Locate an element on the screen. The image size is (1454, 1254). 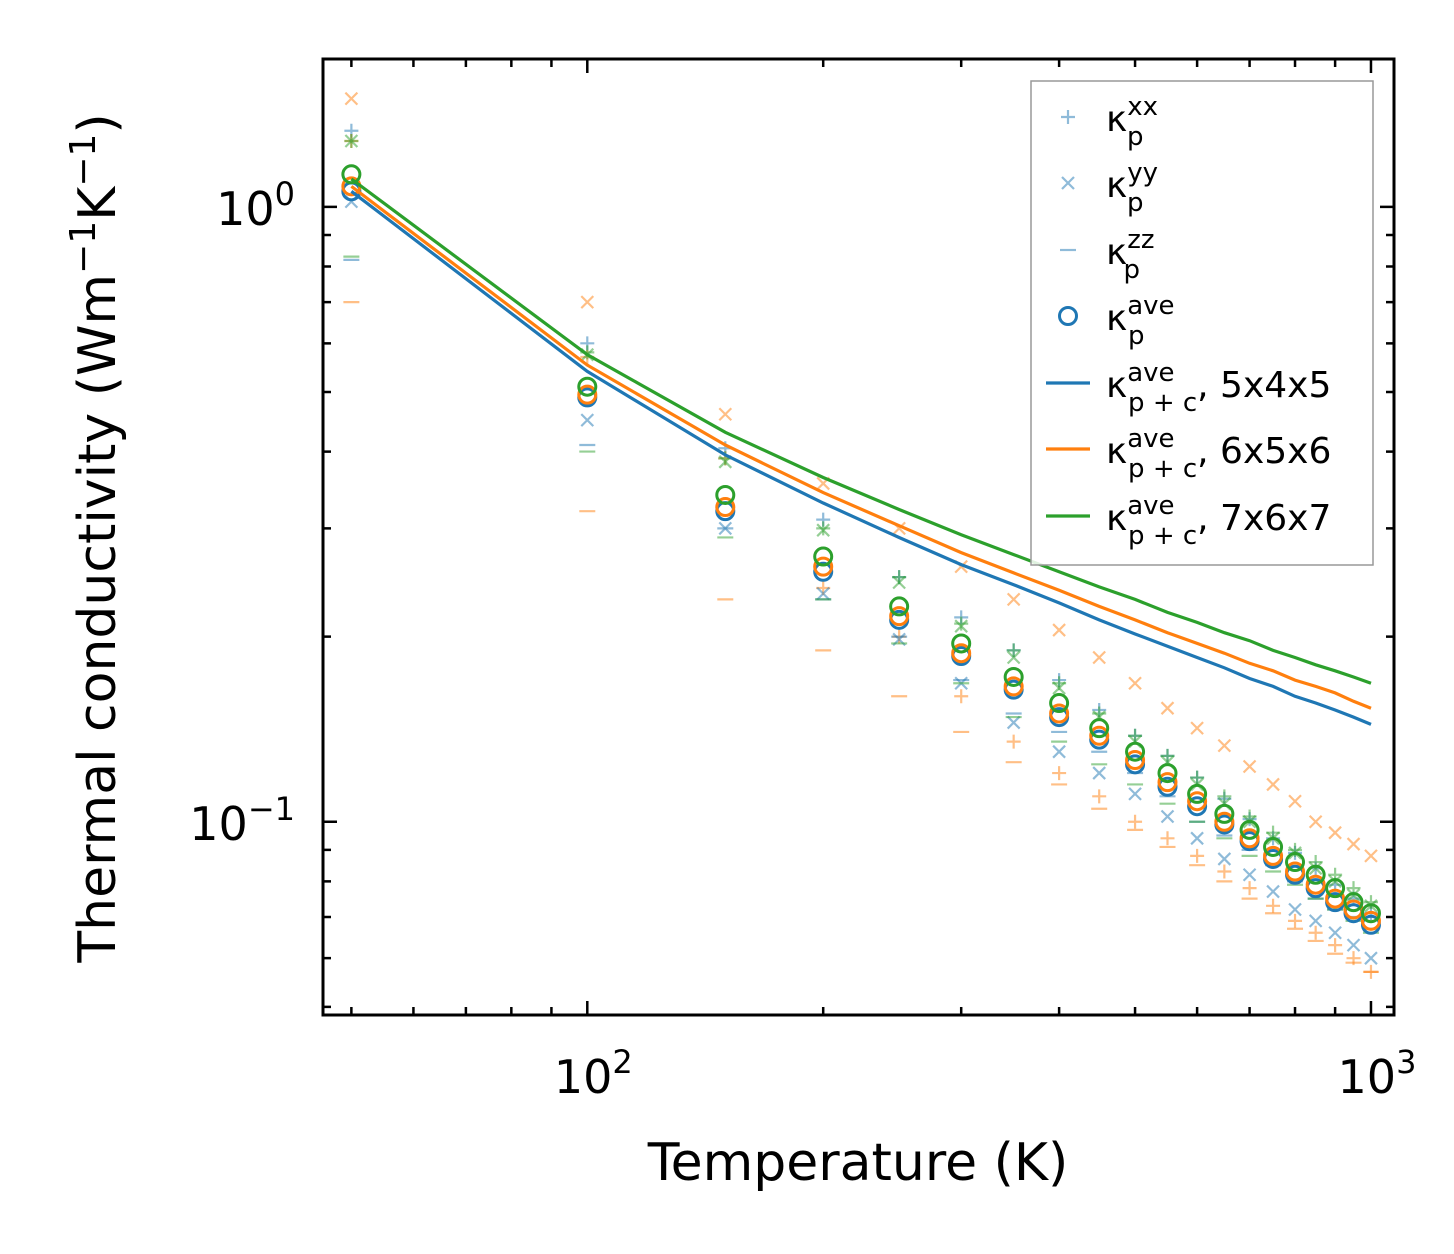
legend-superscript: zz is located at coordinates (1140, 240).